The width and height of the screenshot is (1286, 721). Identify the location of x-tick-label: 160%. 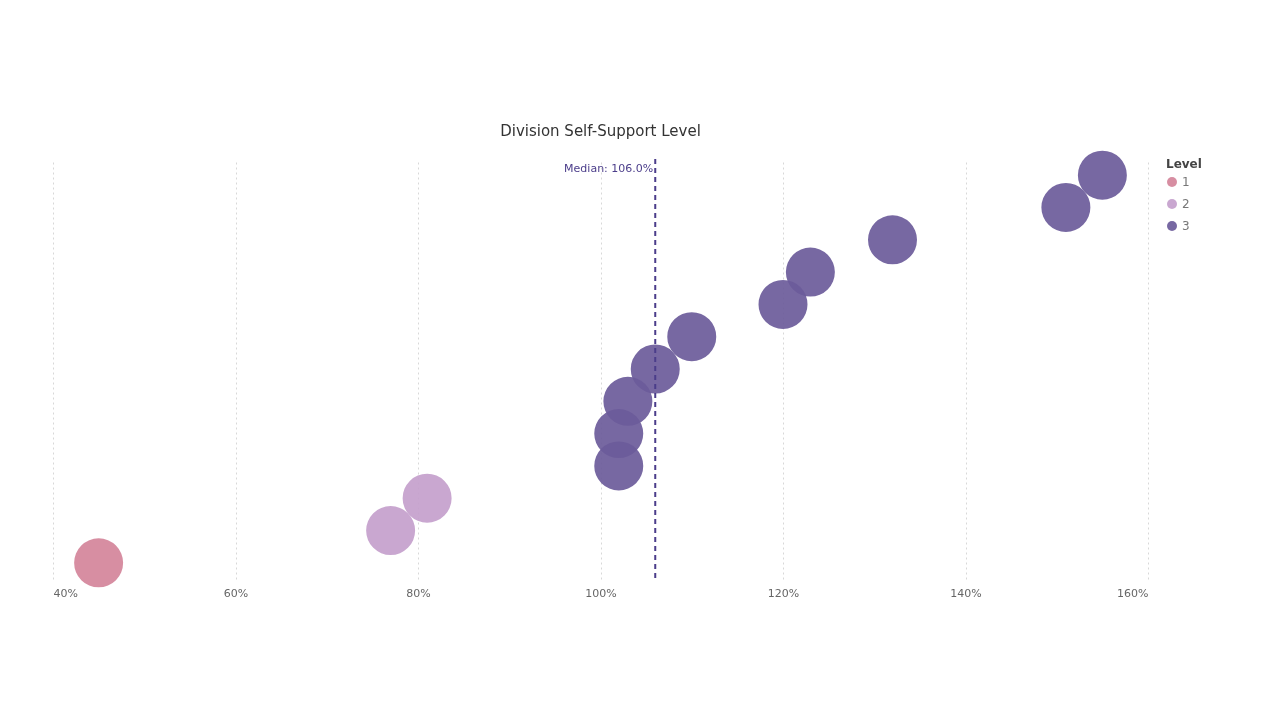
(1133, 593).